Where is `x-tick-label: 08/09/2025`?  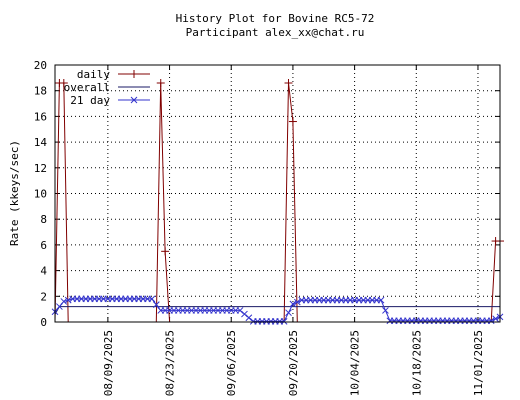
x-tick-label: 08/09/2025 is located at coordinates (108, 363).